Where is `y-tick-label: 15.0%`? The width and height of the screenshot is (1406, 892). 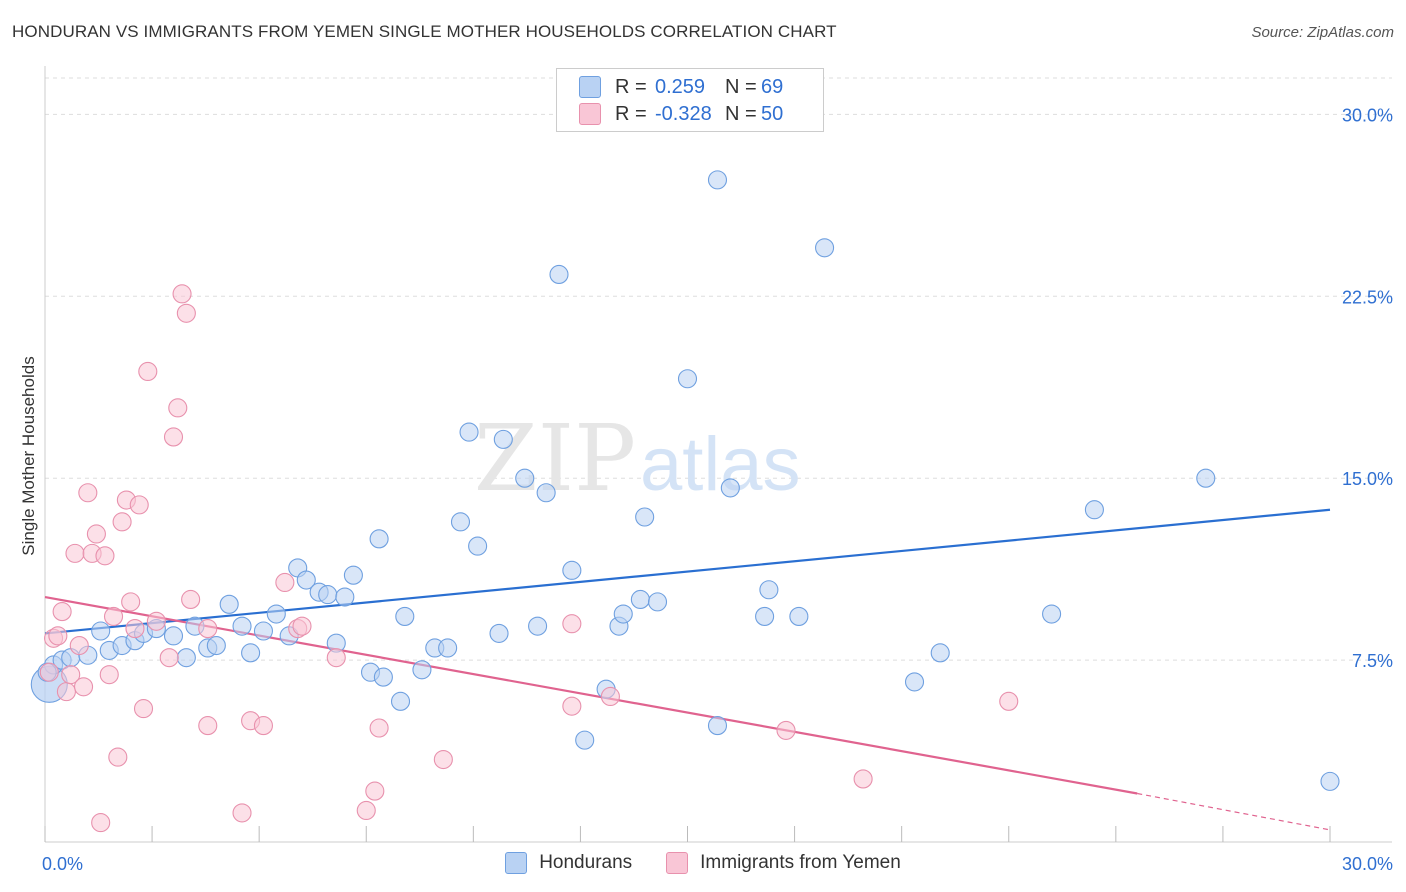 y-tick-label: 15.0% is located at coordinates (1367, 479).